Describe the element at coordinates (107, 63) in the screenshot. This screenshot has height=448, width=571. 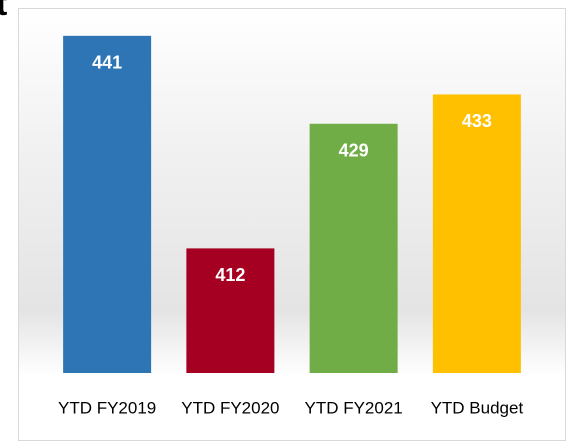
I see `value-label: 441` at that location.